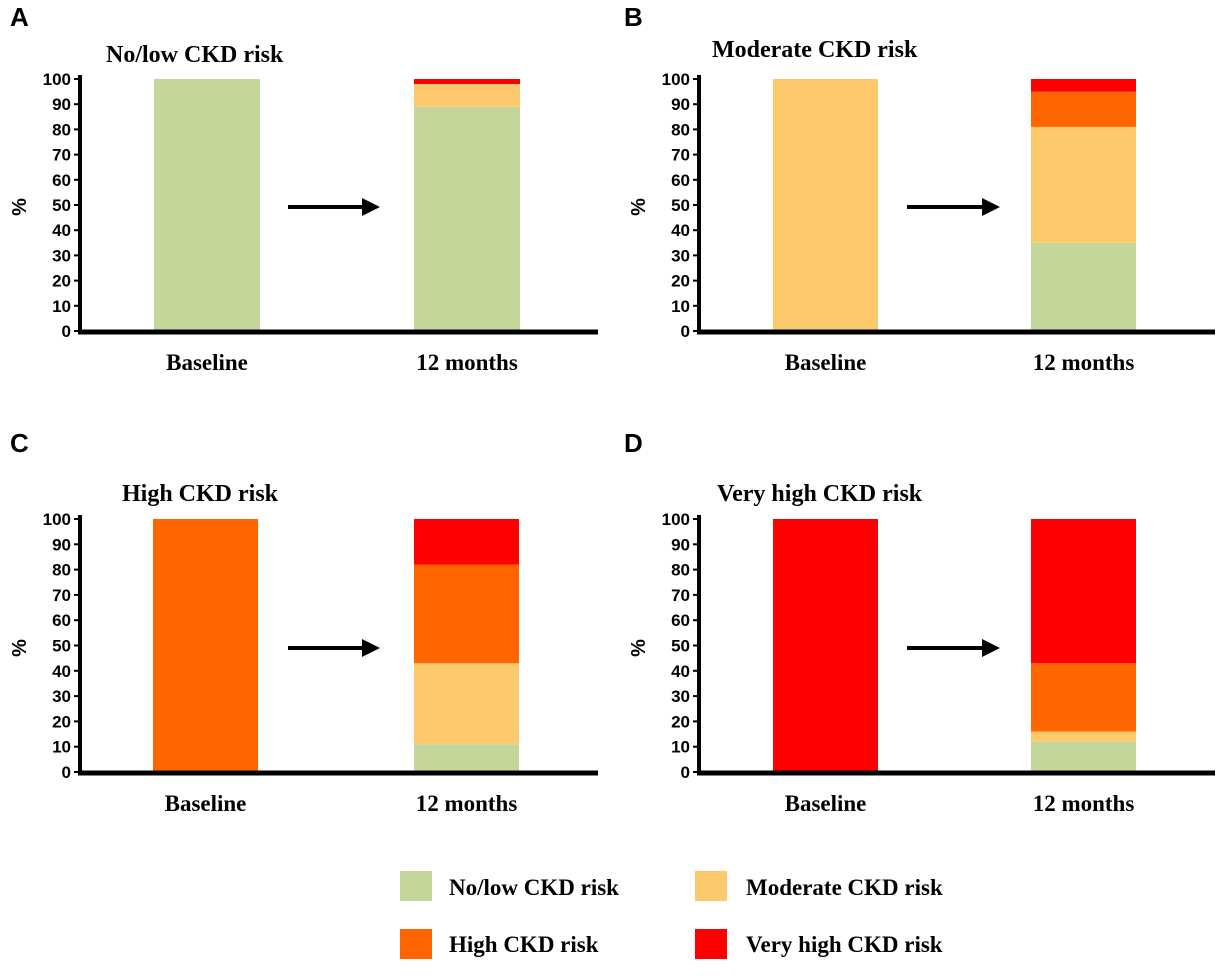 The width and height of the screenshot is (1217, 980). Describe the element at coordinates (534, 887) in the screenshot. I see `legend-label: No/low CKD risk` at that location.